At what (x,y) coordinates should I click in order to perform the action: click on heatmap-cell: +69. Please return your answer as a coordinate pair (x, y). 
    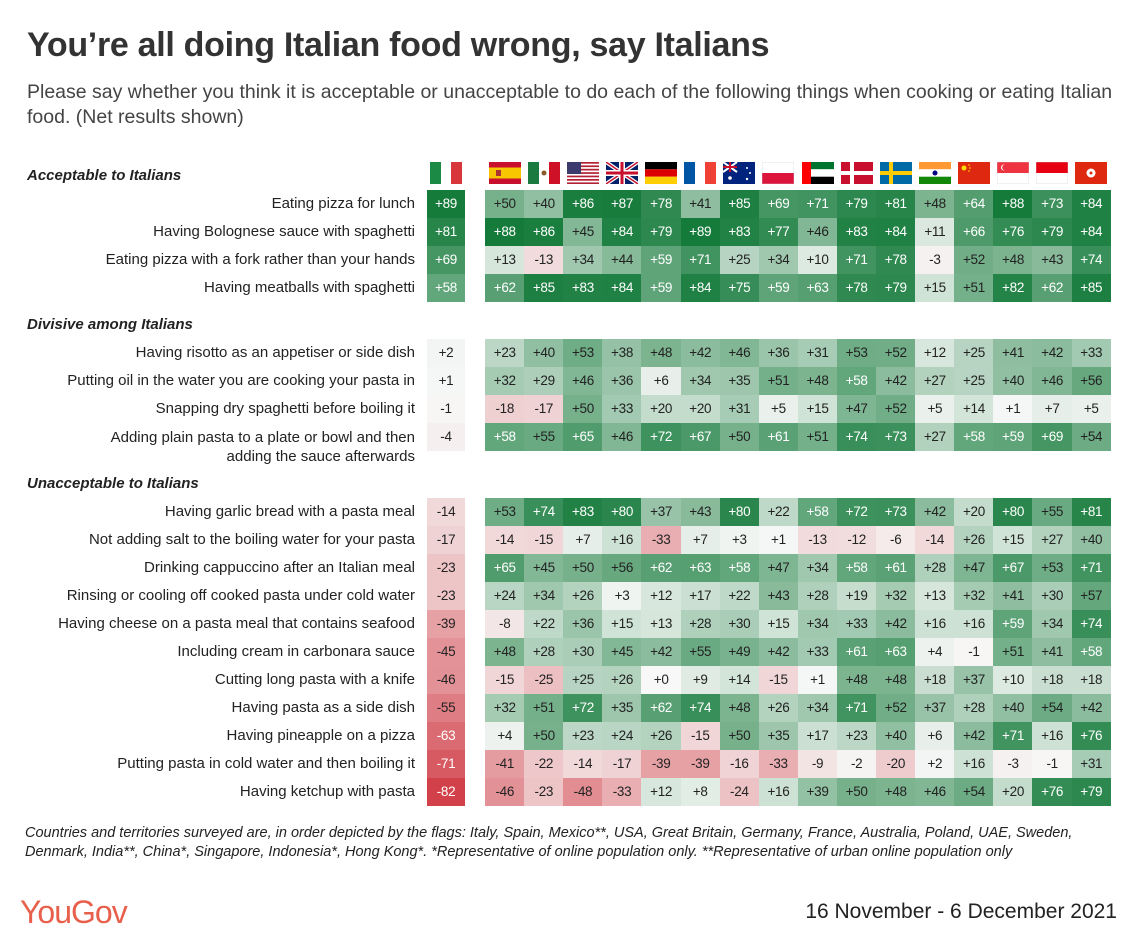
    Looking at the image, I should click on (446, 260).